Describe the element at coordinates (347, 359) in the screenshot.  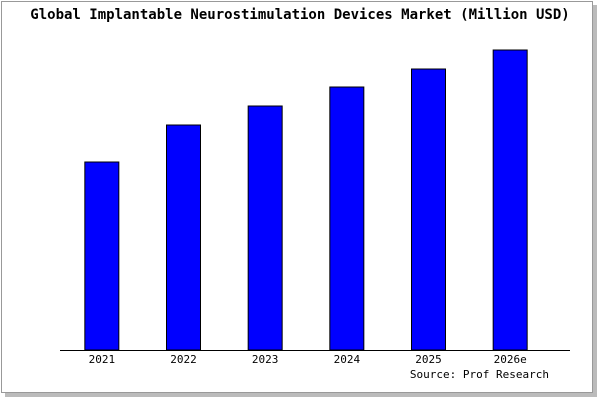
I see `x-tick-label: 2024` at that location.